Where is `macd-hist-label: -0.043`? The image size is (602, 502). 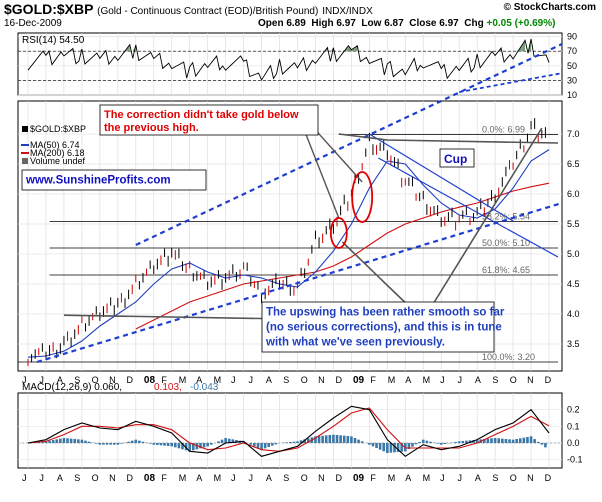 macd-hist-label: -0.043 is located at coordinates (204, 387).